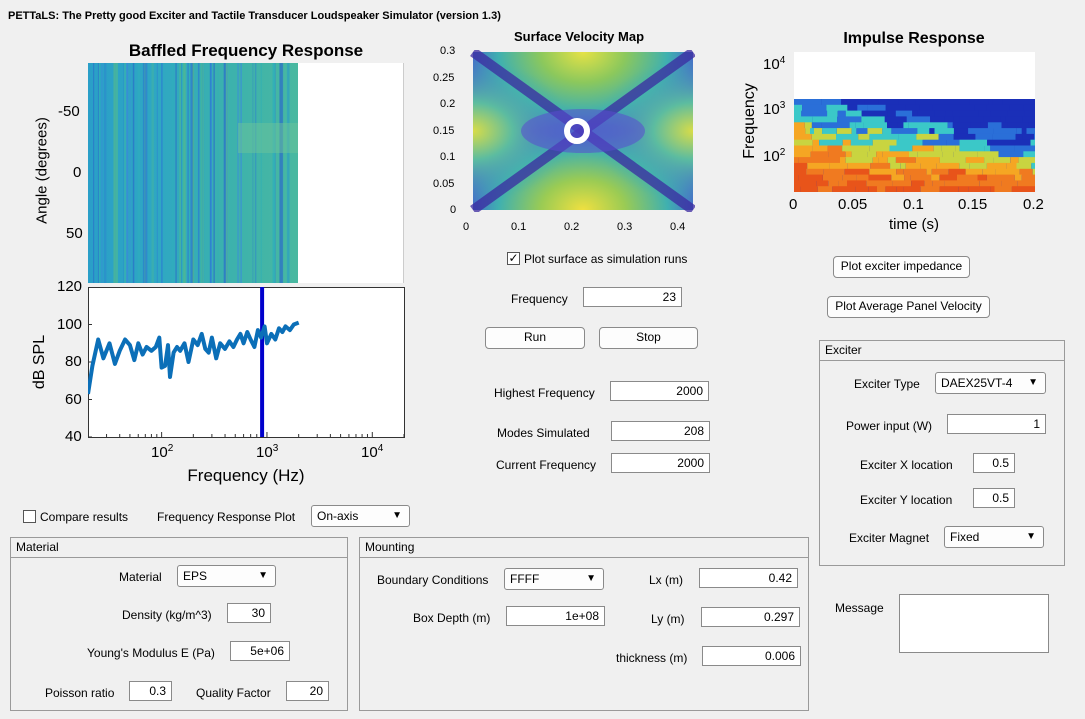  What do you see at coordinates (648, 338) in the screenshot?
I see `stop-button: Stop` at bounding box center [648, 338].